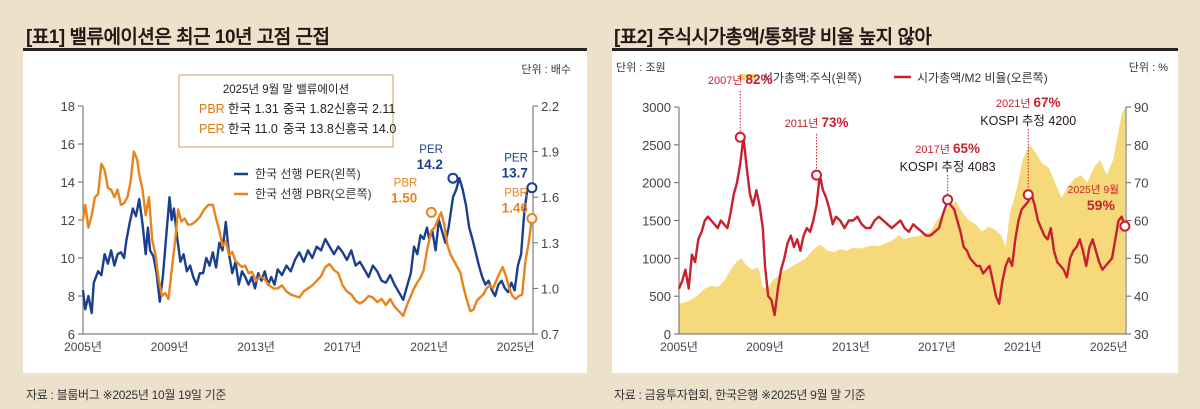 The image size is (1200, 409). I want to click on chart2-legend-ratio-label: 시가총액/M2 비율(오른쪽), so click(982, 78).